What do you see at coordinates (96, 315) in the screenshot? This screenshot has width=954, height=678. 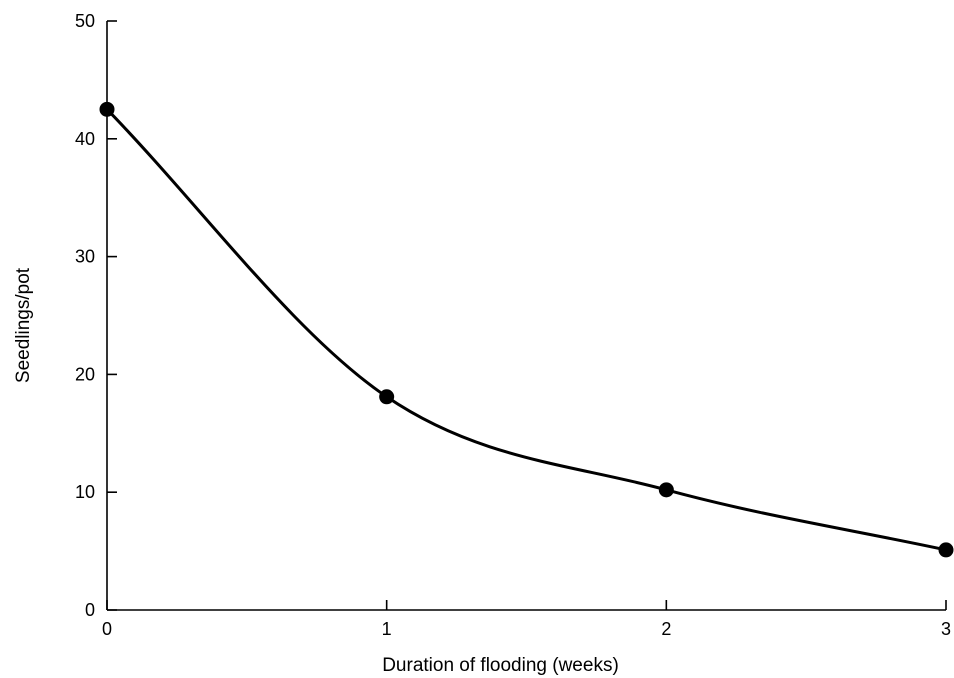 I see `y-axis-ticks: 0 10 20 30 40 50` at bounding box center [96, 315].